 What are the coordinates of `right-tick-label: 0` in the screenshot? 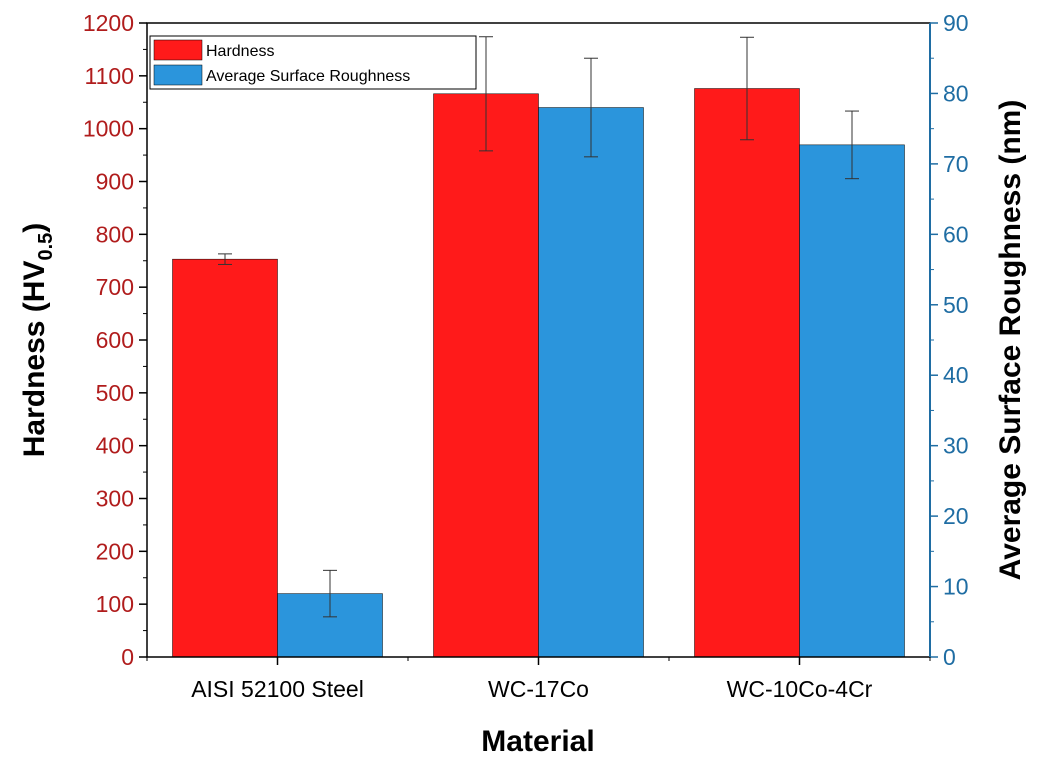 It's located at (949, 657).